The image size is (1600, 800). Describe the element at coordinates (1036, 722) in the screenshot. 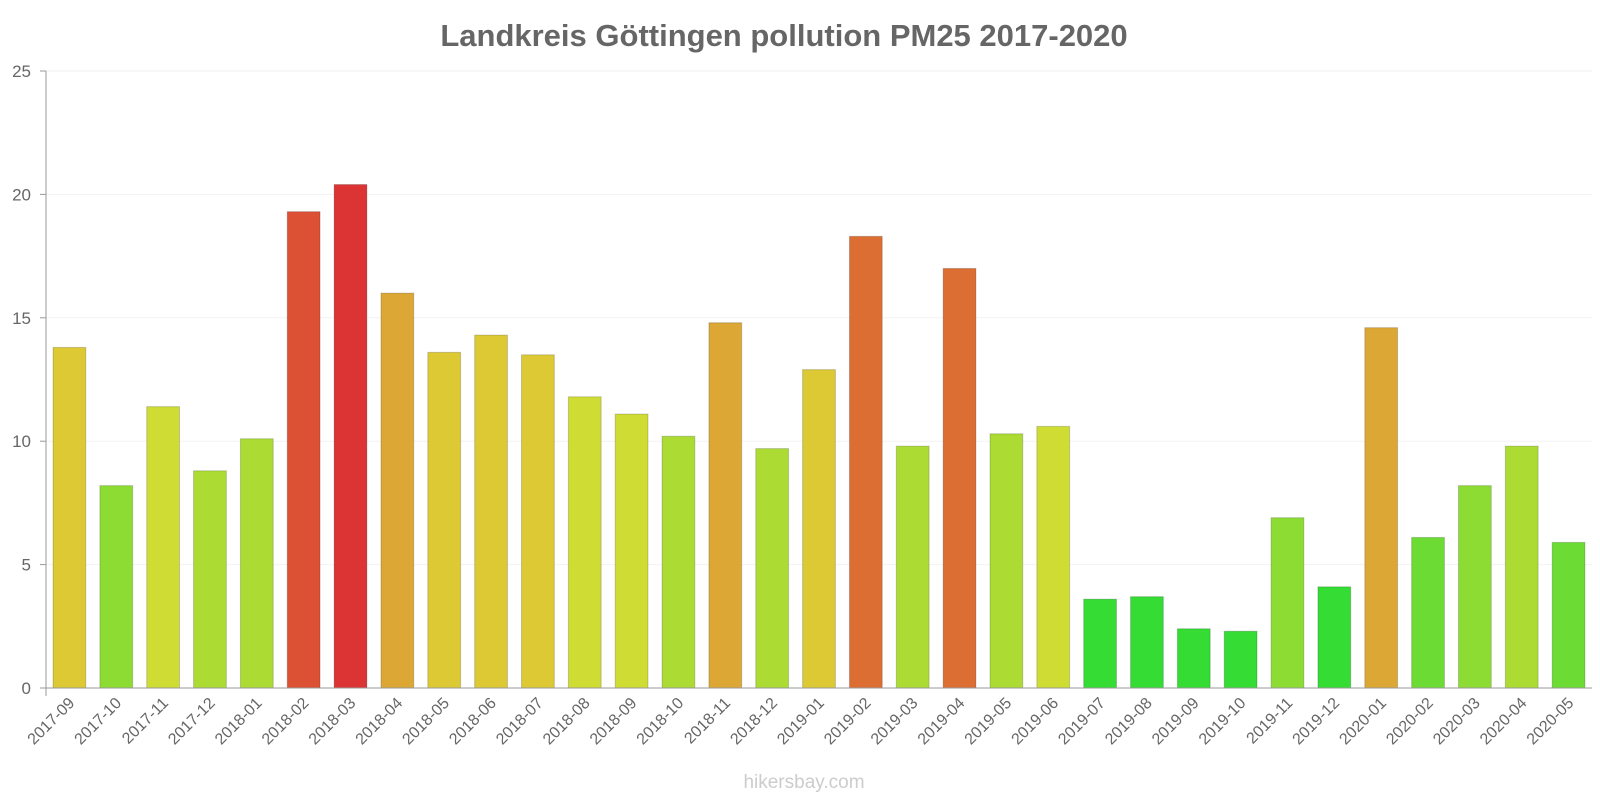

I see `x-tick-label: 2019-06` at that location.